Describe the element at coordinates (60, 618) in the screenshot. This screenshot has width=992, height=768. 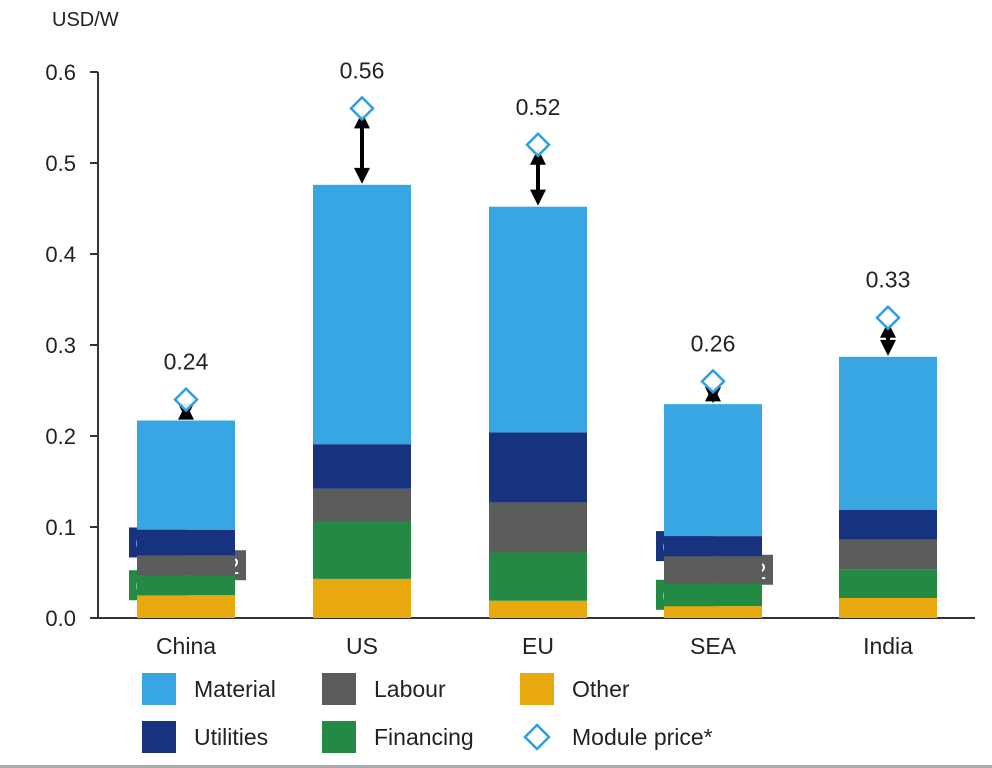
I see `y-tick-label: 0.0` at that location.